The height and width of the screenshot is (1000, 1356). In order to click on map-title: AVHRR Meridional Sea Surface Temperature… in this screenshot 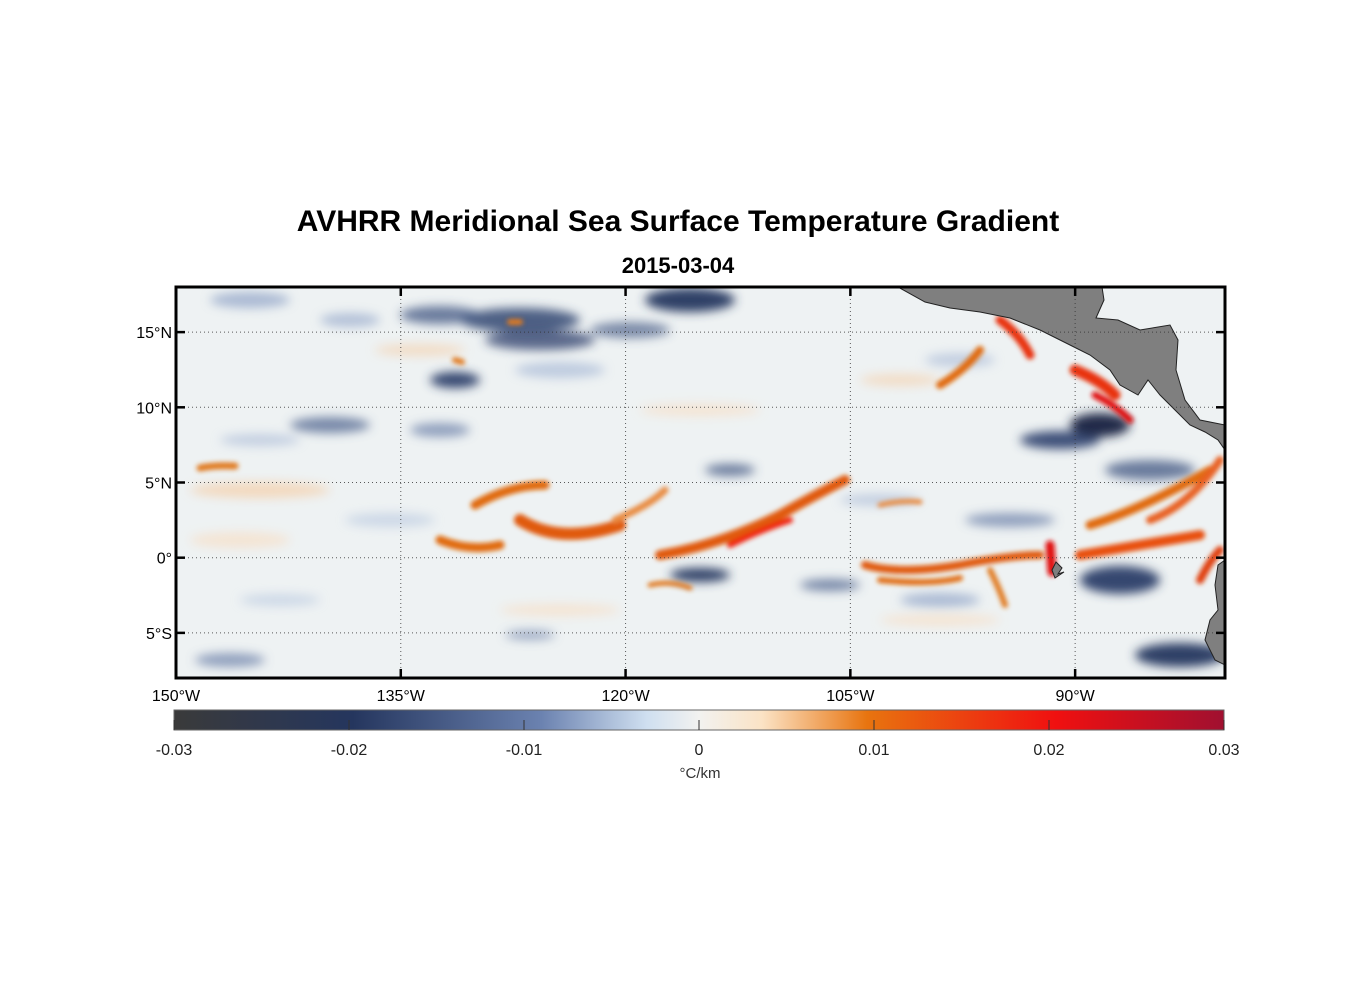, I will do `click(678, 221)`.